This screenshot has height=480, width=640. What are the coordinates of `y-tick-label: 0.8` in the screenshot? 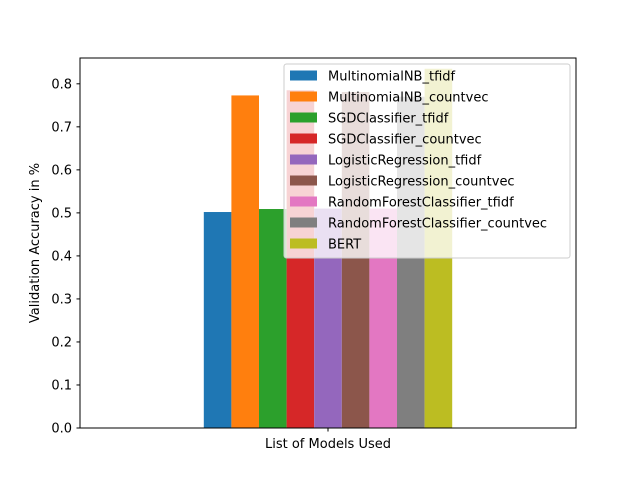 It's located at (61, 84).